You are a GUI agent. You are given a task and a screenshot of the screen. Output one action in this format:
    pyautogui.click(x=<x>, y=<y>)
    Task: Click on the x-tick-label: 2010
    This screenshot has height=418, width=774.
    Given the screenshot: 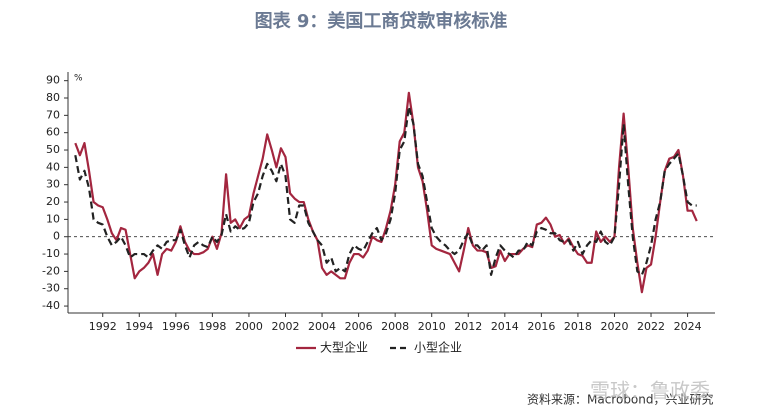 What is the action you would take?
    pyautogui.click(x=432, y=326)
    